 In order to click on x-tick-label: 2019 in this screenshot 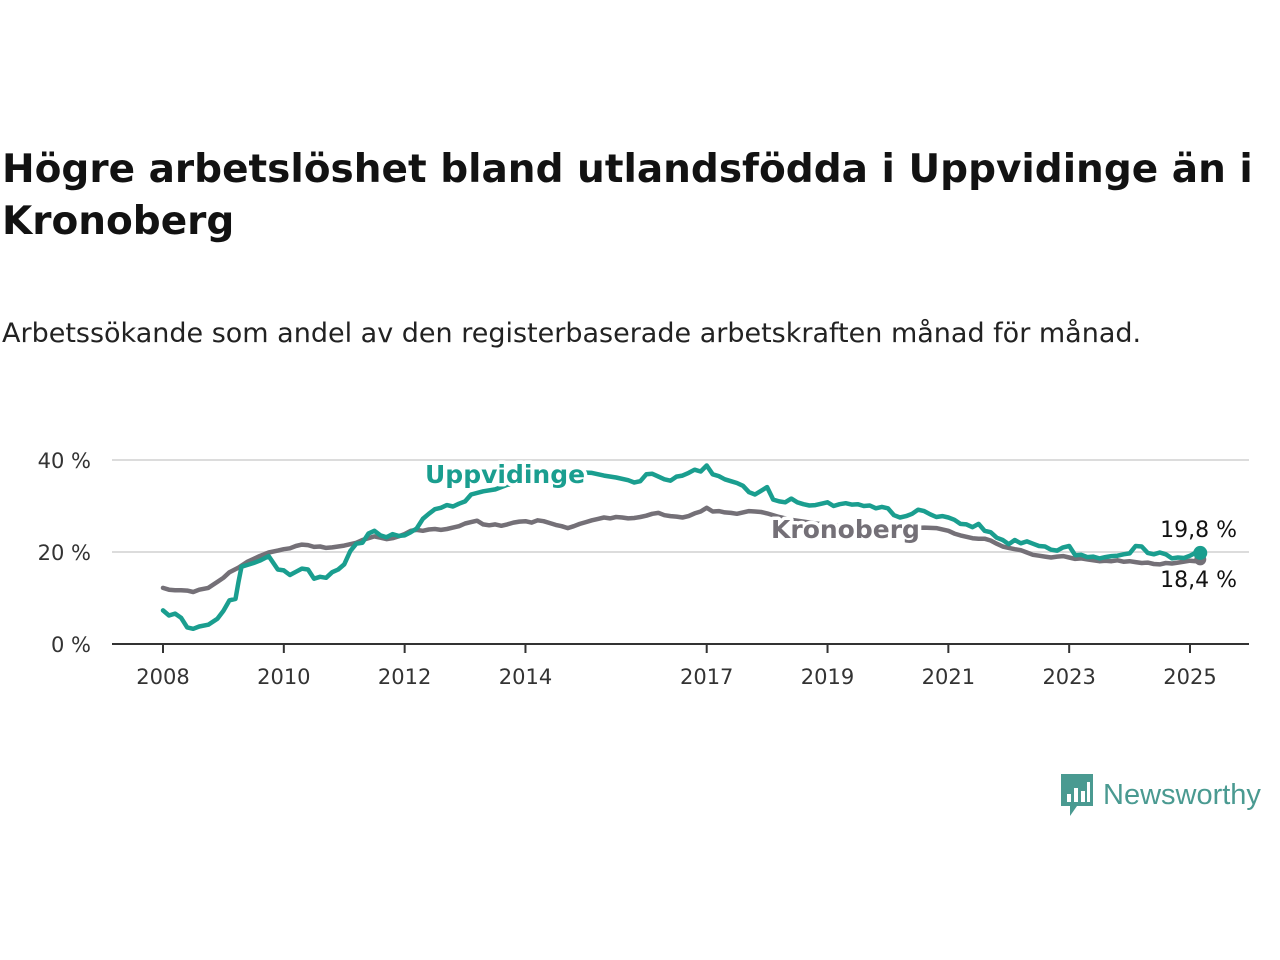, I will do `click(827, 677)`.